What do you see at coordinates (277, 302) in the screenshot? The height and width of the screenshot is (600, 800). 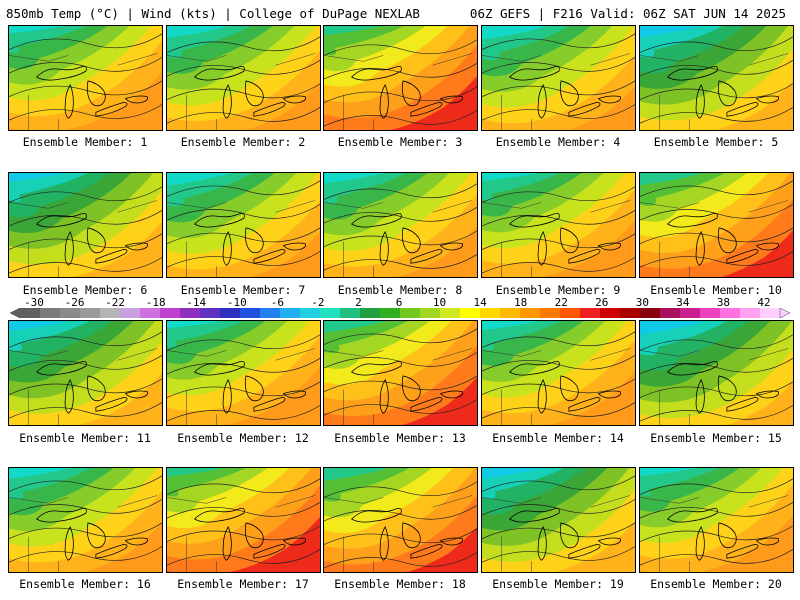 I see `colorbar-tick-label: -6` at bounding box center [277, 302].